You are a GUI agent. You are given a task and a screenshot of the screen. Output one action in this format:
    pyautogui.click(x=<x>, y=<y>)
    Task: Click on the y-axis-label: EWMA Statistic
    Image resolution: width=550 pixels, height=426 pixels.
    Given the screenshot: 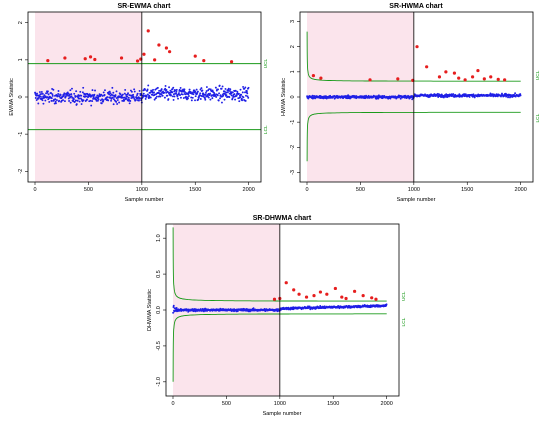 What is the action you would take?
    pyautogui.click(x=12, y=97)
    